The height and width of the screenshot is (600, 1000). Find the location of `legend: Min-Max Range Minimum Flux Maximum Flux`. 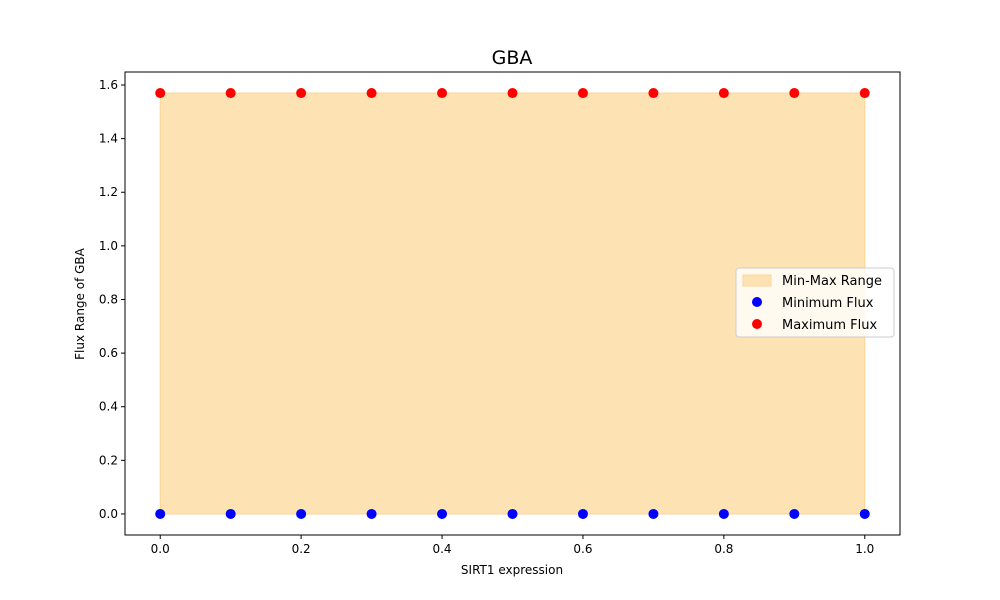

legend: Min-Max Range Minimum Flux Maximum Flux is located at coordinates (815, 302).